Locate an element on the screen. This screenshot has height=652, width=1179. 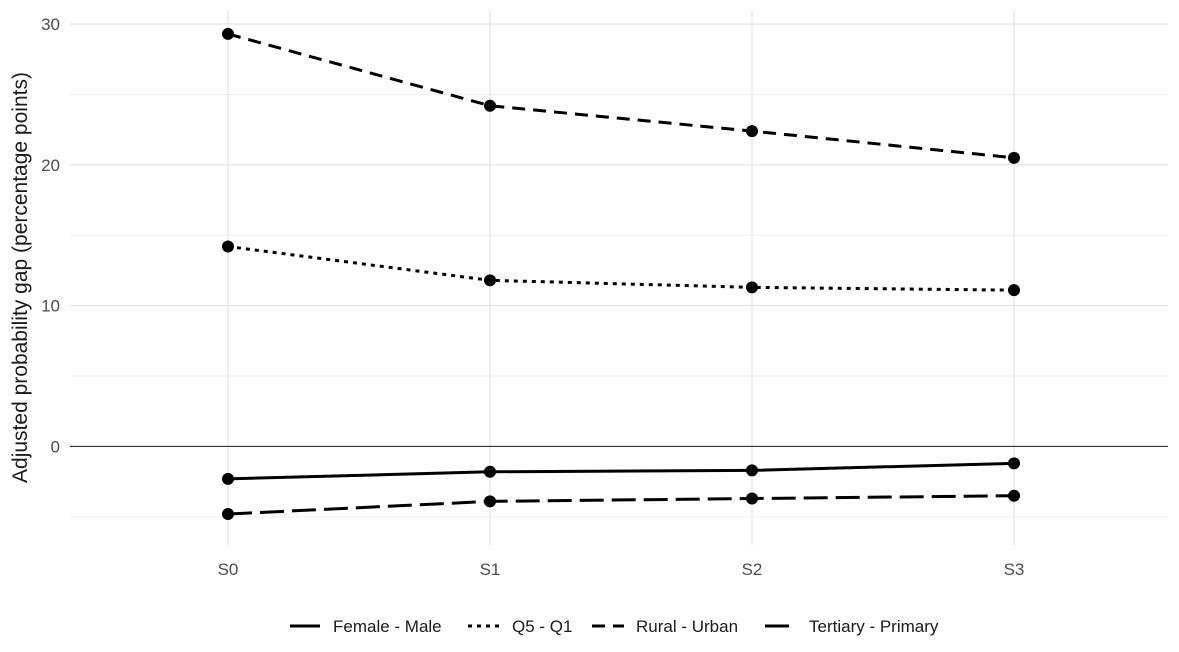
x-tick-label: S0 is located at coordinates (228, 569).